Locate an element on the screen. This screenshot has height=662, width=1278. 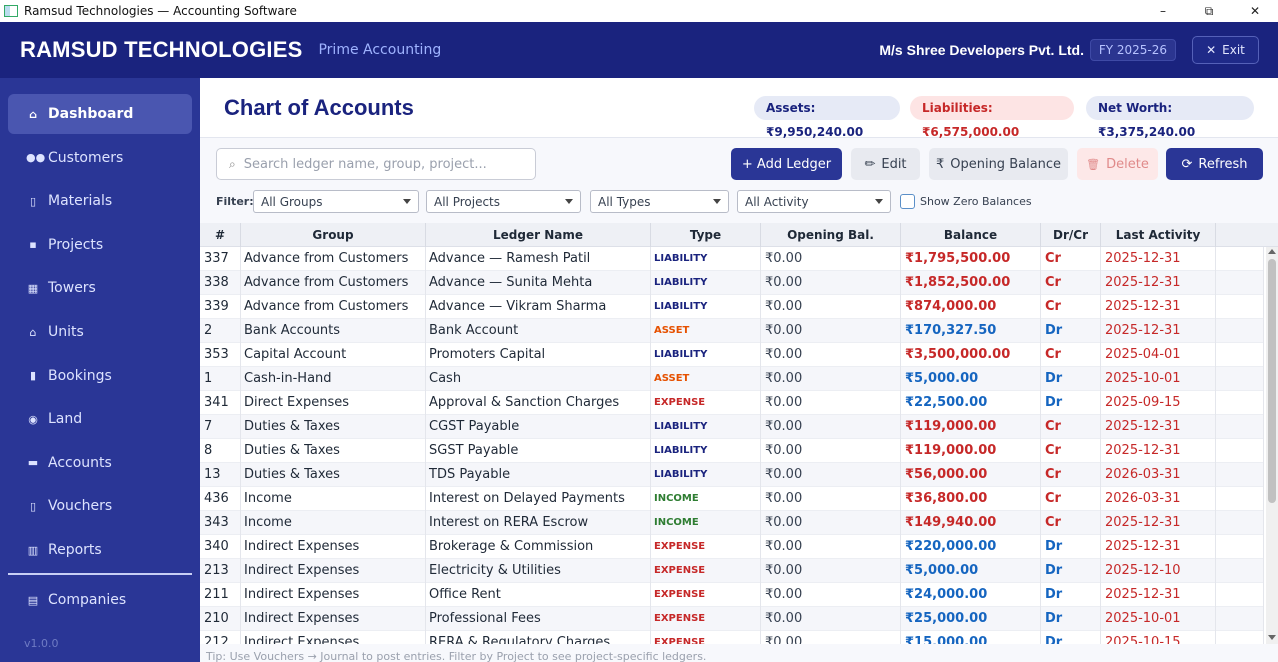
ledger-name-cell: Approval & Sanction Charges is located at coordinates (538, 403).